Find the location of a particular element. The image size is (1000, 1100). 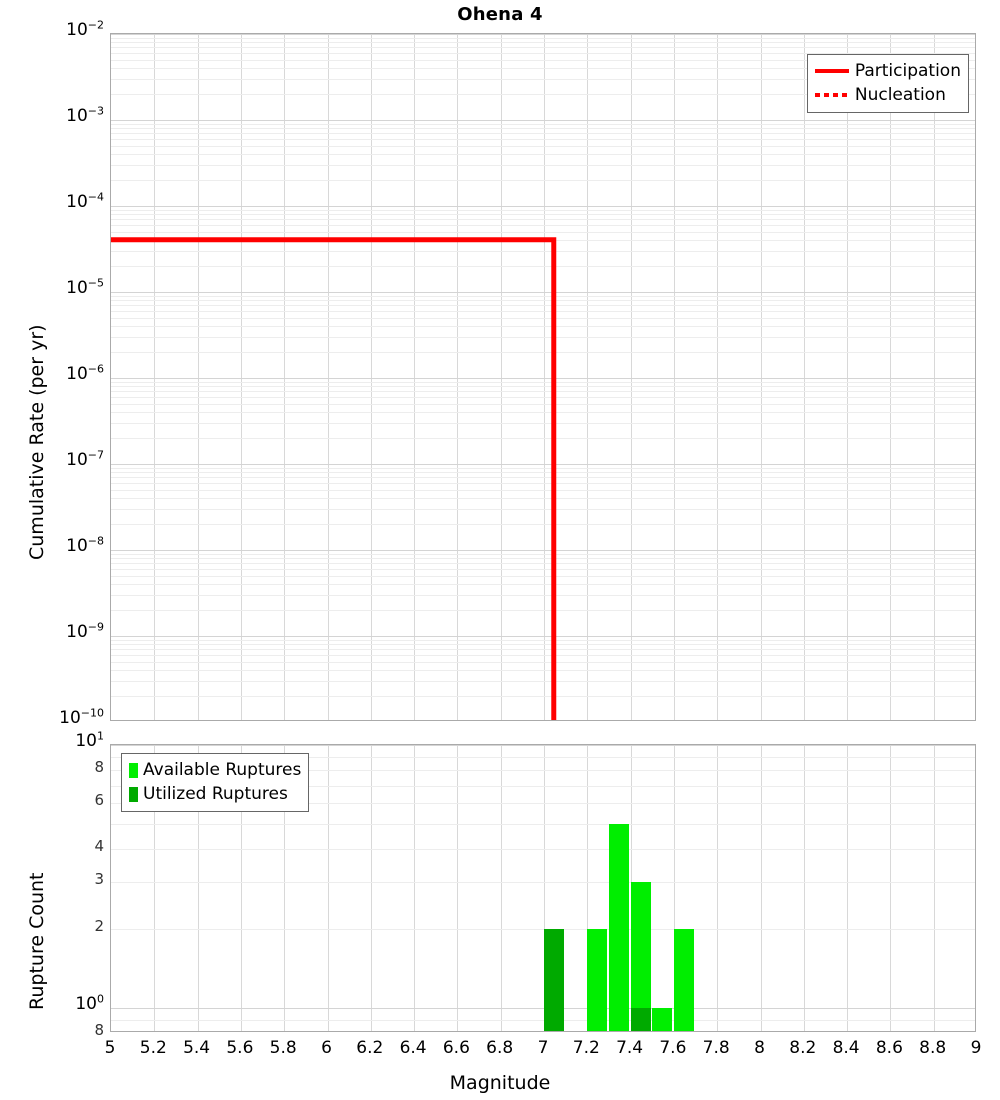

x-tick-label: 5.6 is located at coordinates (240, 1048).